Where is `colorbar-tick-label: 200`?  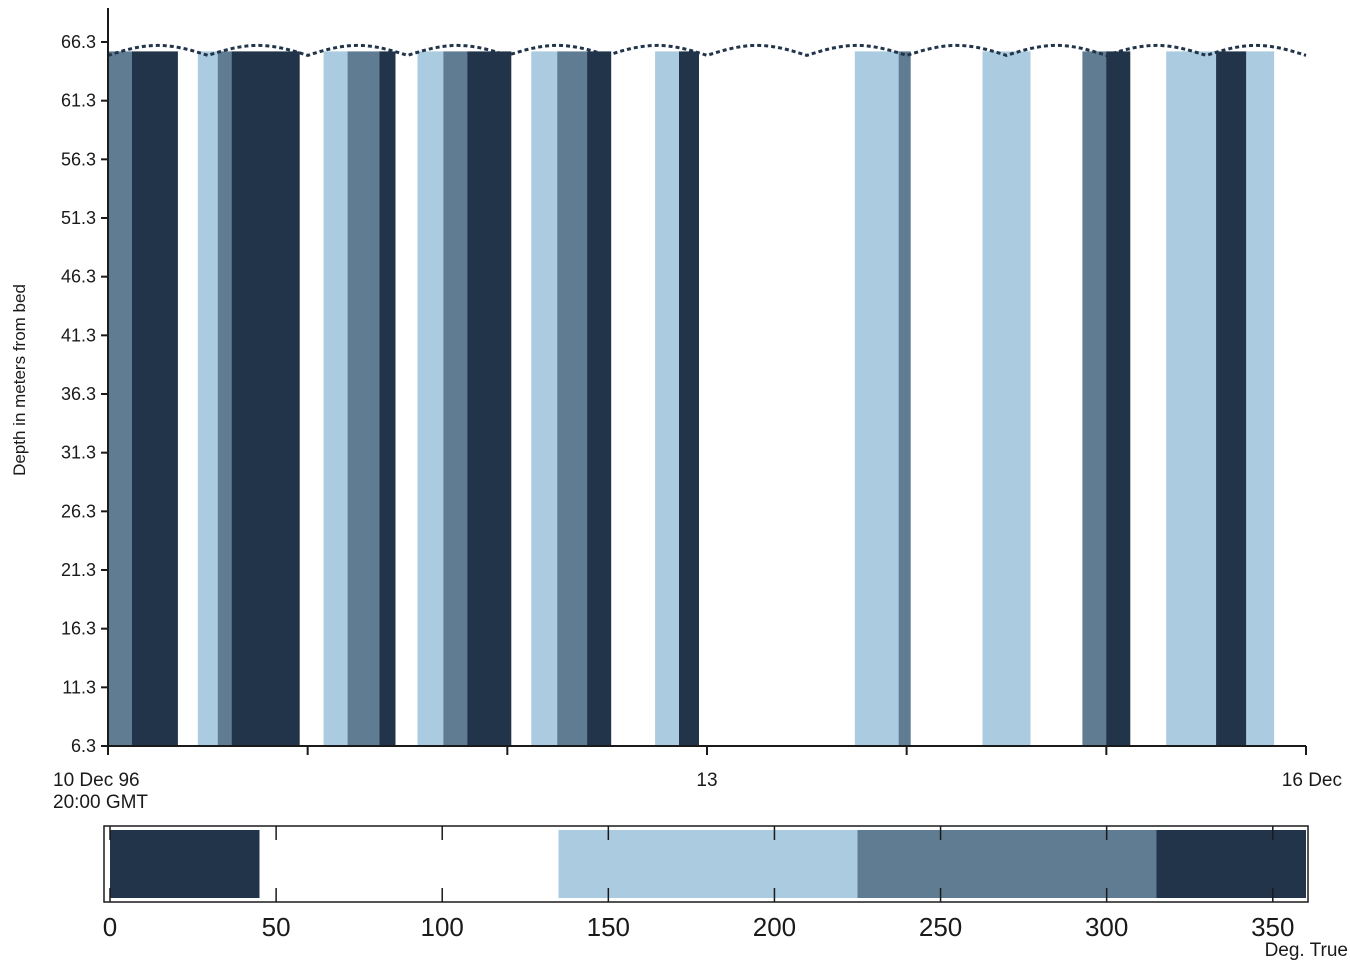
colorbar-tick-label: 200 is located at coordinates (774, 927).